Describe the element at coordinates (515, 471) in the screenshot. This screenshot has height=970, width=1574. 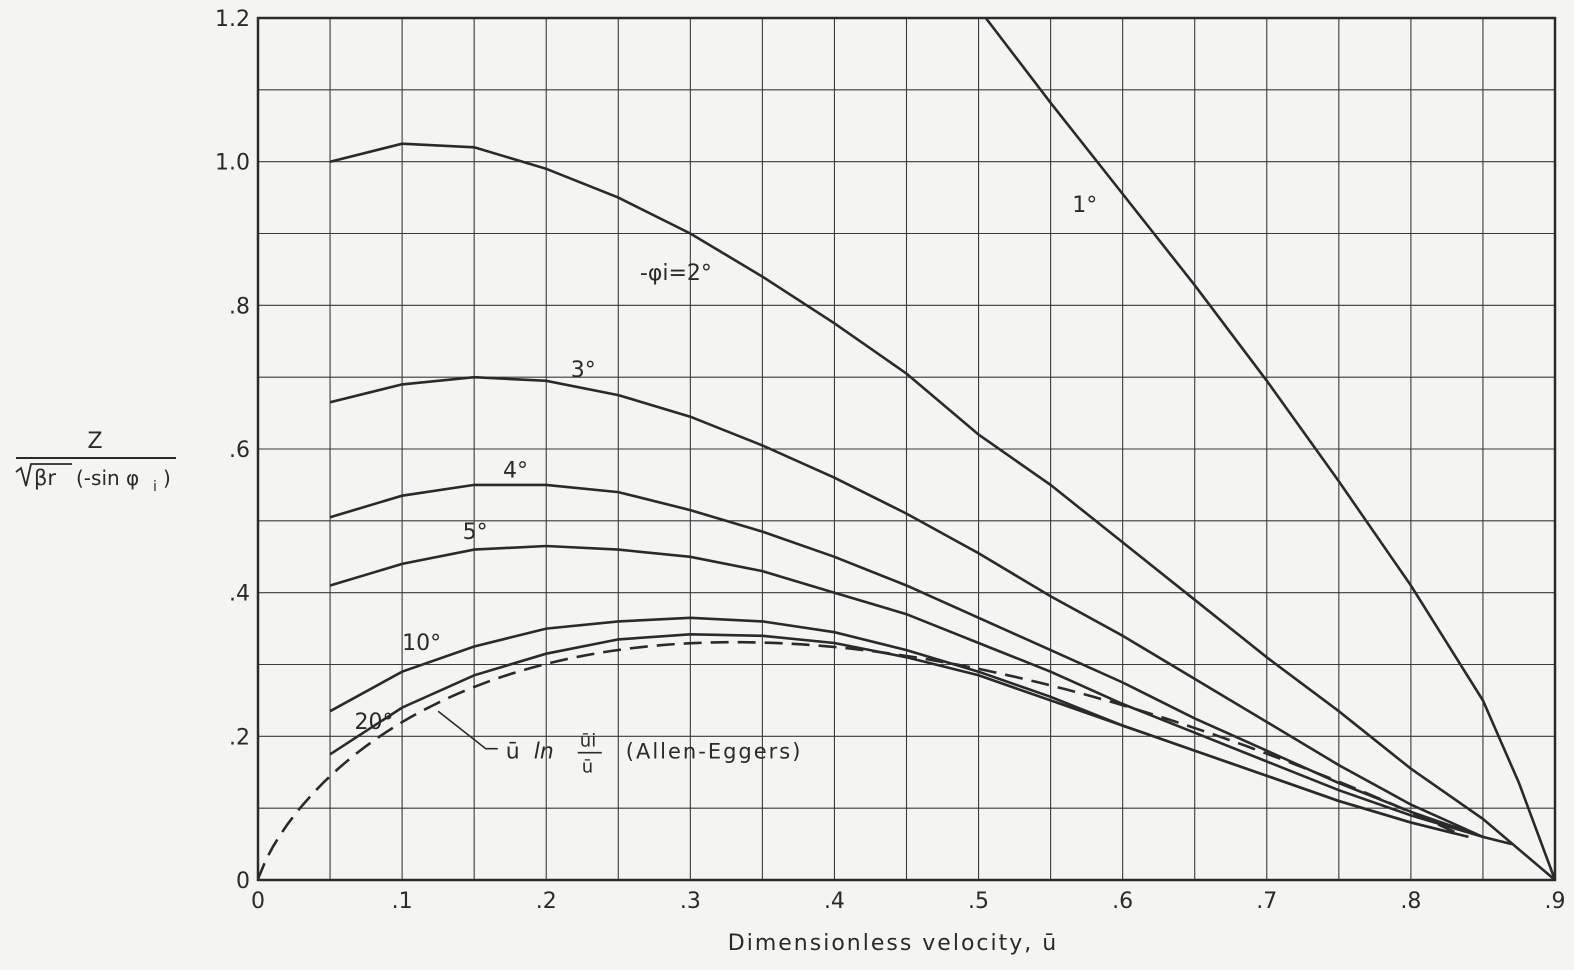
I see `curve-label-series-4: 4°` at that location.